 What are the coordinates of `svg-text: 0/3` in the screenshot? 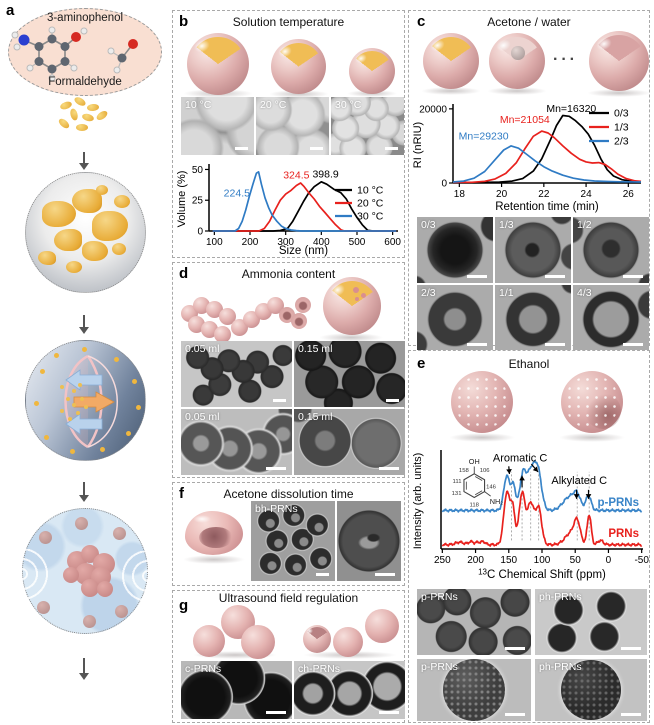 It's located at (621, 114).